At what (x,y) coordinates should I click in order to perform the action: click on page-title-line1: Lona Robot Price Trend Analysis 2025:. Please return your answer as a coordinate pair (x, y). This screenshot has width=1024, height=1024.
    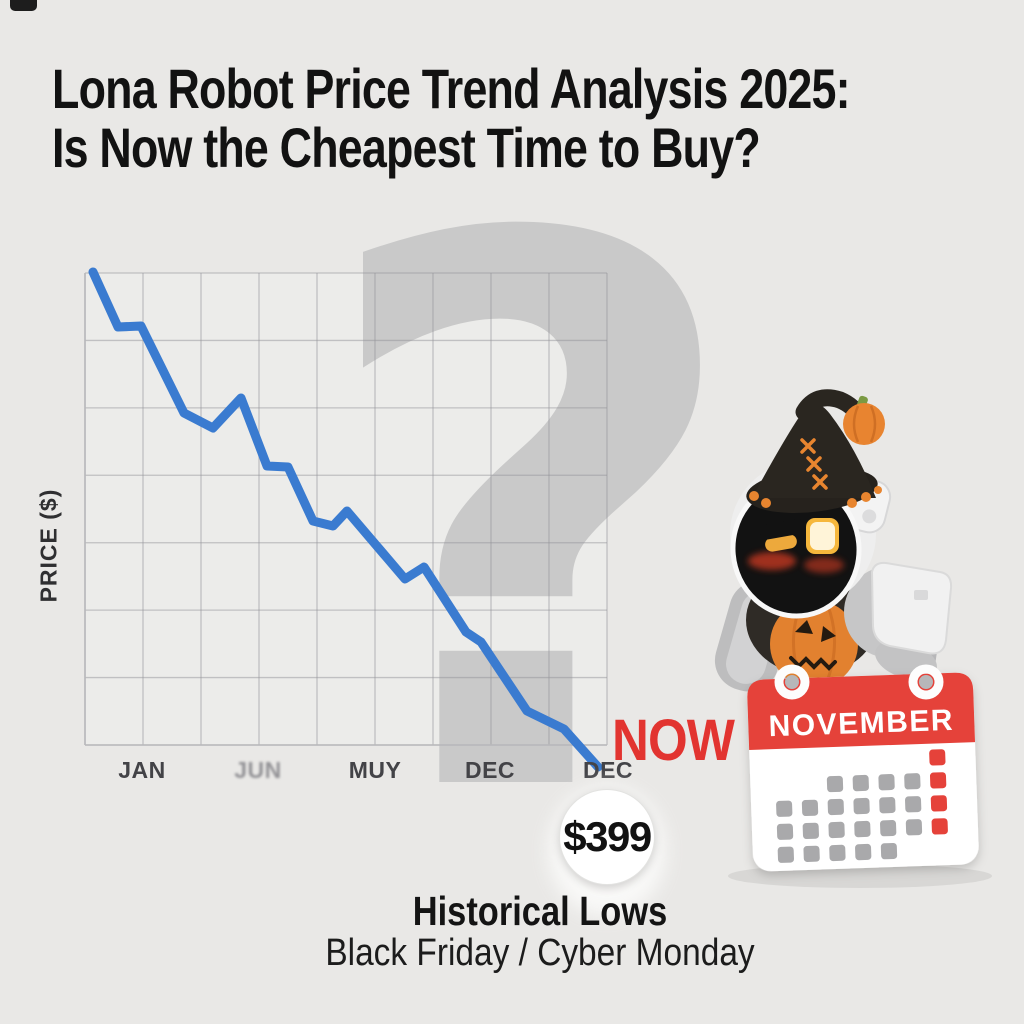
    Looking at the image, I should click on (451, 88).